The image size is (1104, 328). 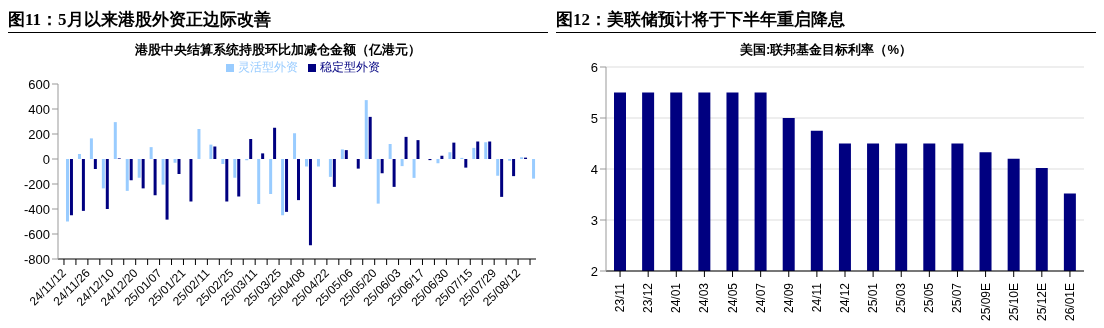 I want to click on x-tick-label: 24/01, so click(x=676, y=298).